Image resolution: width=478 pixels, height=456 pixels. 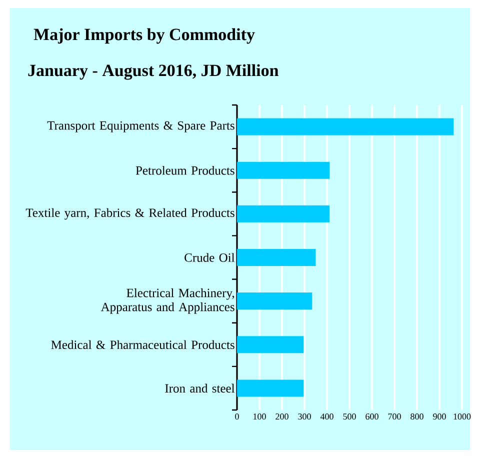 What do you see at coordinates (260, 417) in the screenshot?
I see `x-tick-label: 100` at bounding box center [260, 417].